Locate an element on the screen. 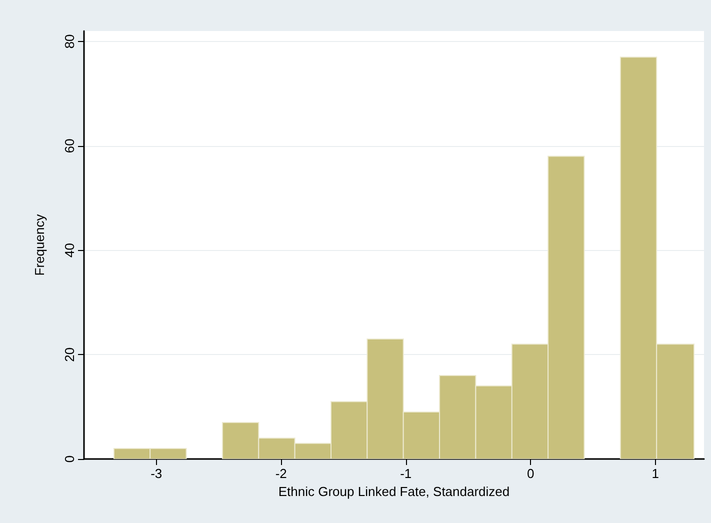 This screenshot has height=523, width=711. x-tick-label: -2 is located at coordinates (281, 473).